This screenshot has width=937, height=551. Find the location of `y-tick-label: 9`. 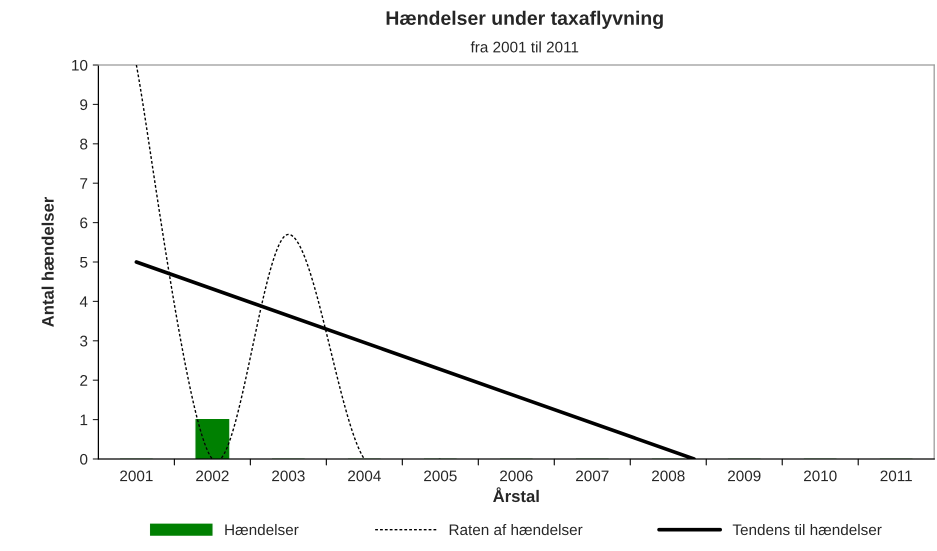

y-tick-label: 9 is located at coordinates (84, 104).